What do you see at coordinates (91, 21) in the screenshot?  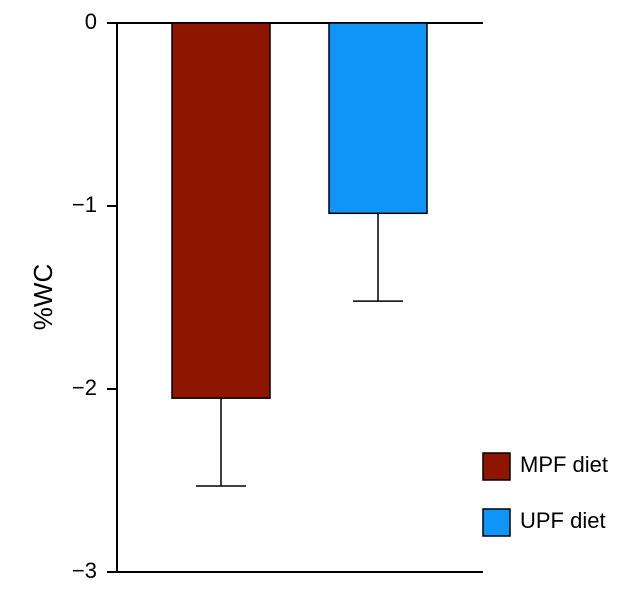 I see `y-tick-label: 0` at bounding box center [91, 21].